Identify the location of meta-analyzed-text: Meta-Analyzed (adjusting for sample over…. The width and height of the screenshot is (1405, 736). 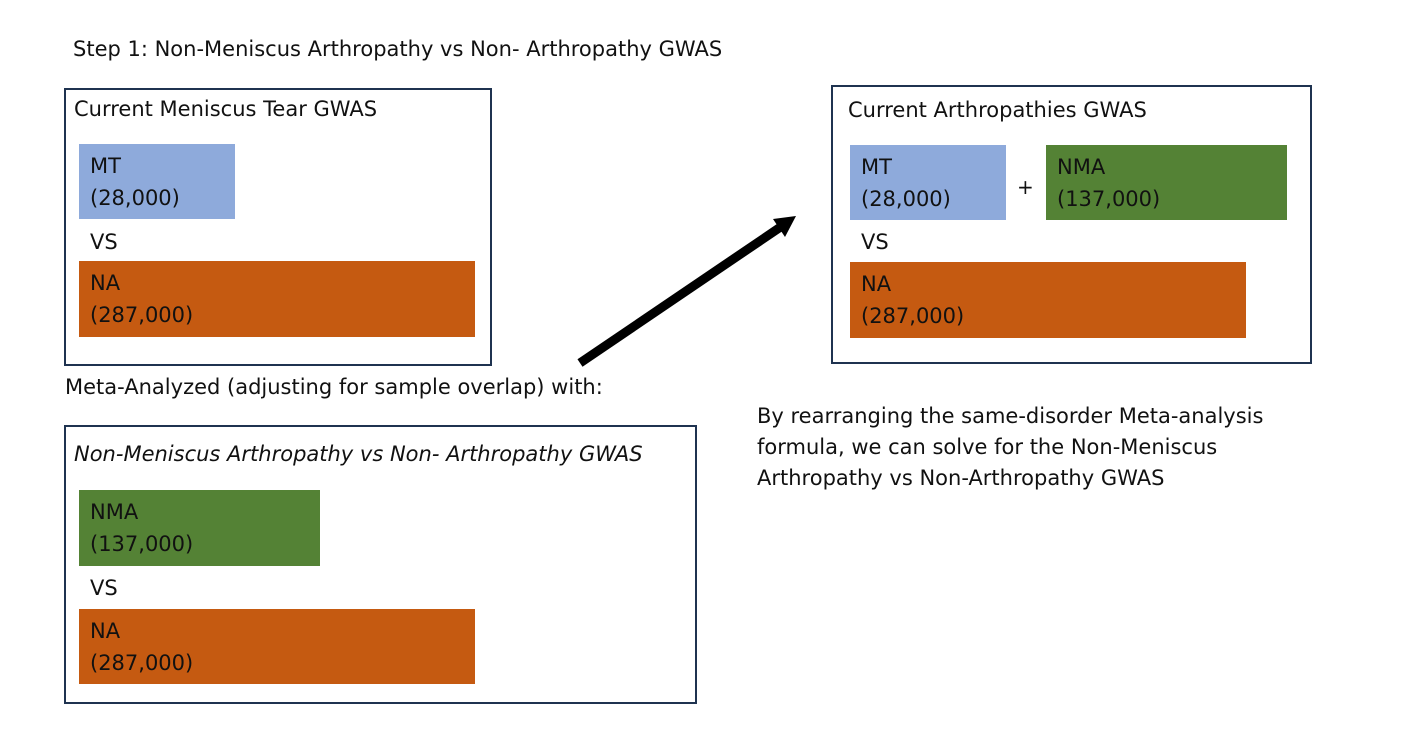
(334, 387).